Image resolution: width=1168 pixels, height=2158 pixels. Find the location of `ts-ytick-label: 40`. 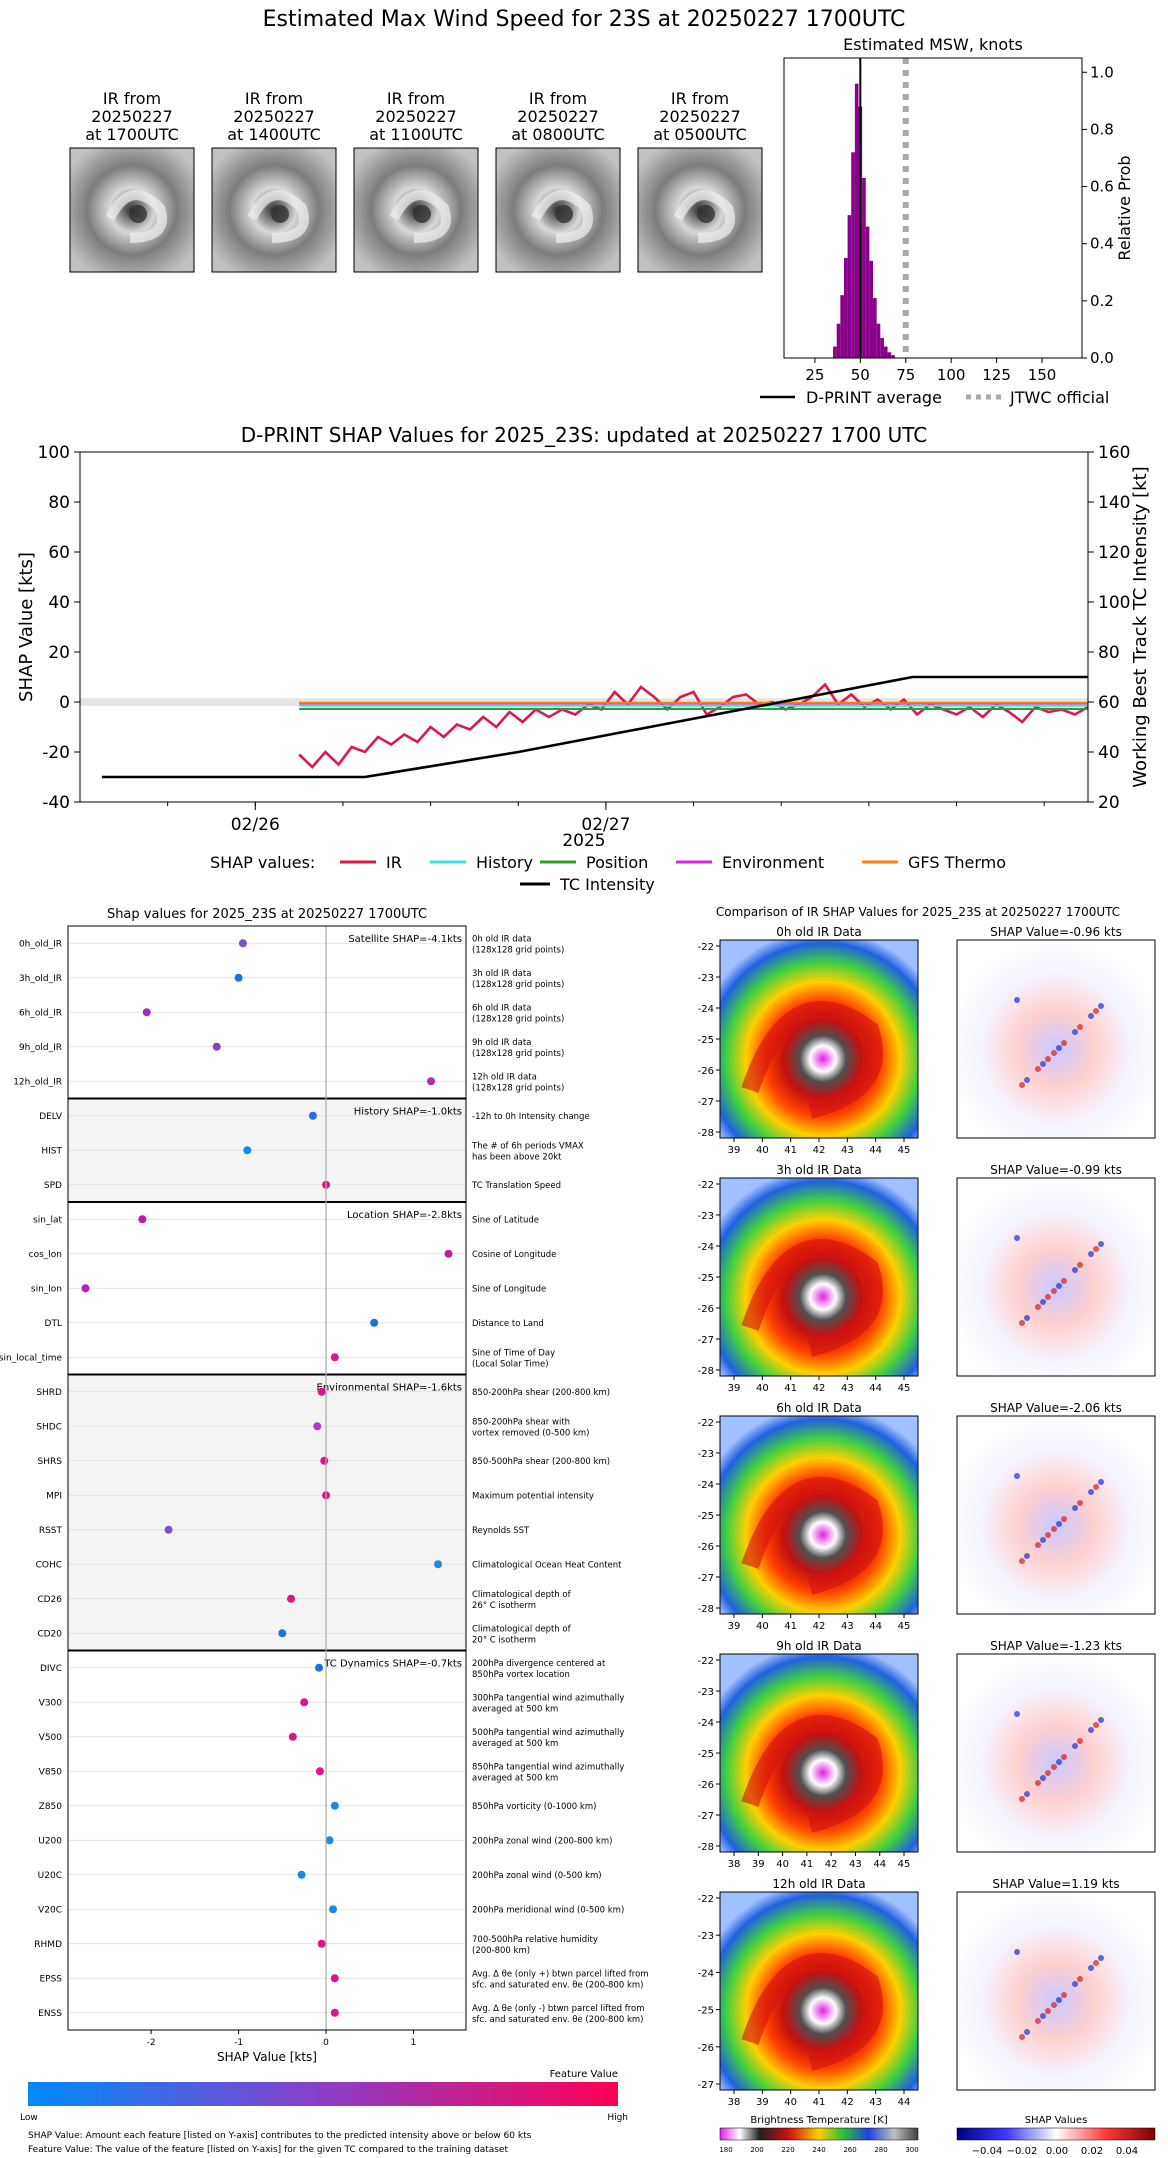

ts-ytick-label: 40 is located at coordinates (59, 603).